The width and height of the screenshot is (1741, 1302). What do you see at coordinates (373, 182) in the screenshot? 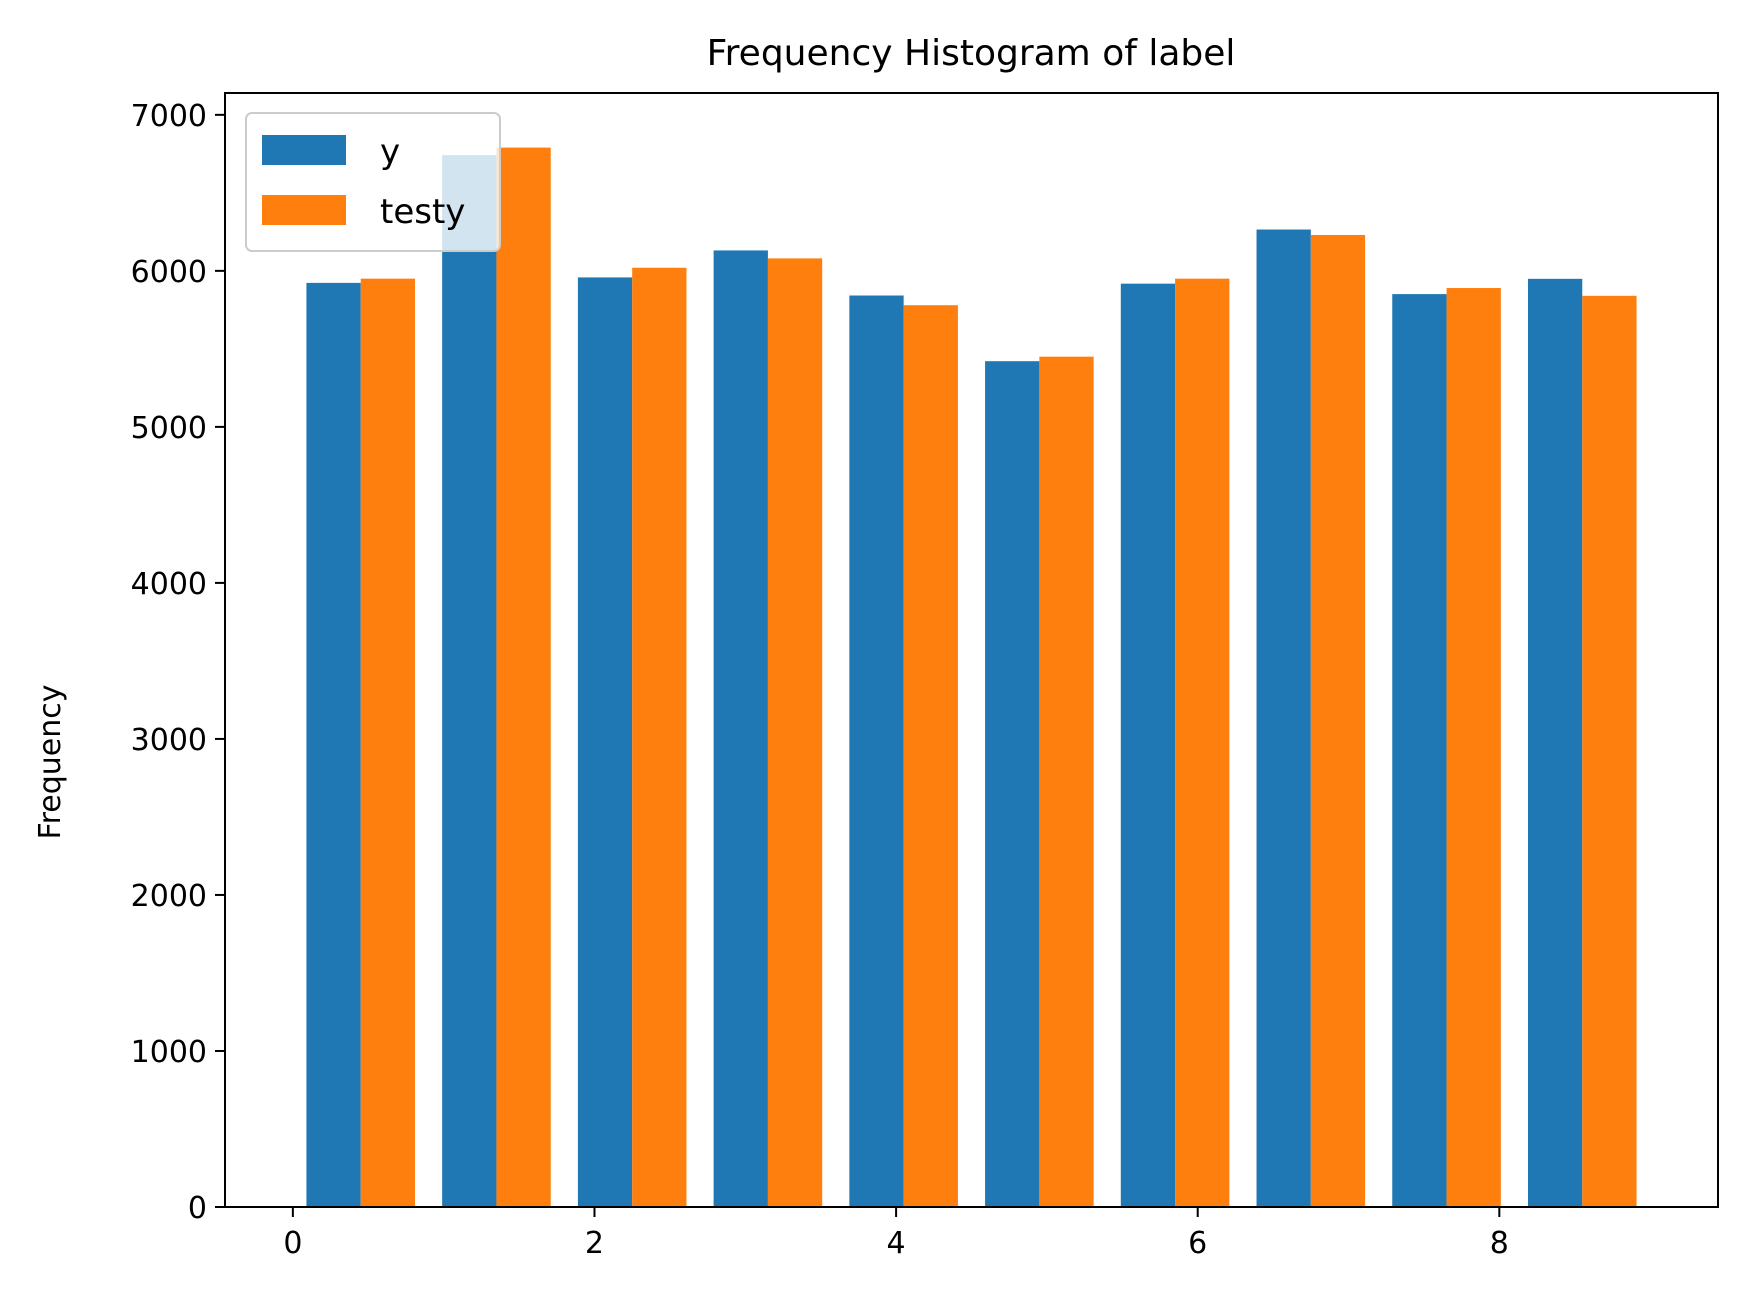
I see `legend: y testy` at bounding box center [373, 182].